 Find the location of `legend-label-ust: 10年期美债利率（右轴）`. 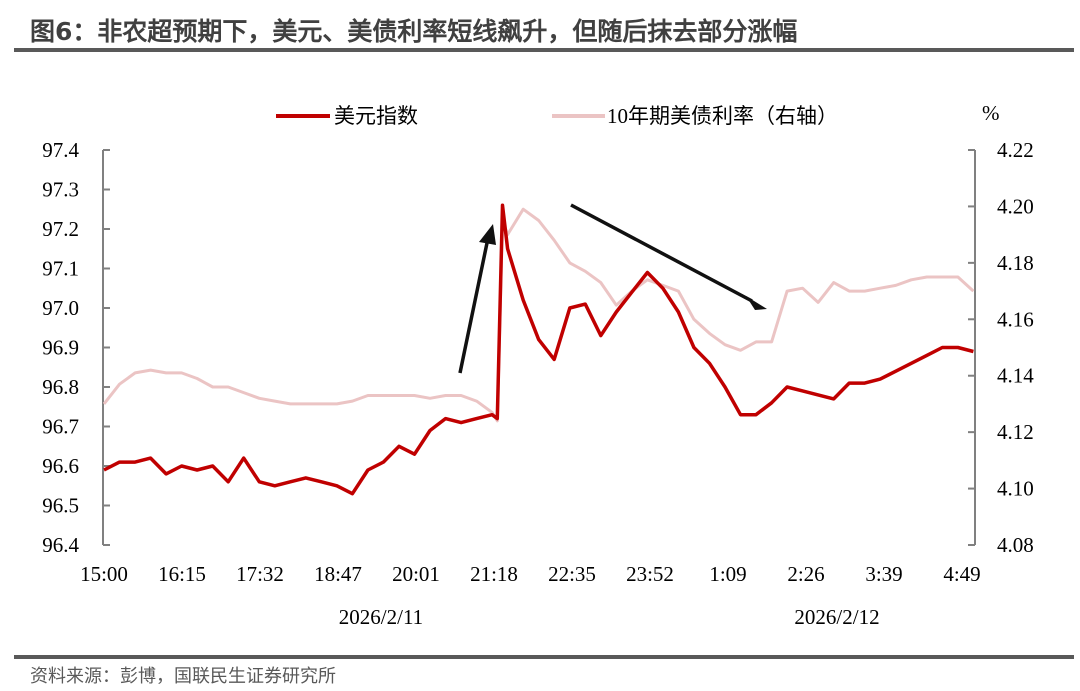

legend-label-ust: 10年期美债利率（右轴） is located at coordinates (722, 116).